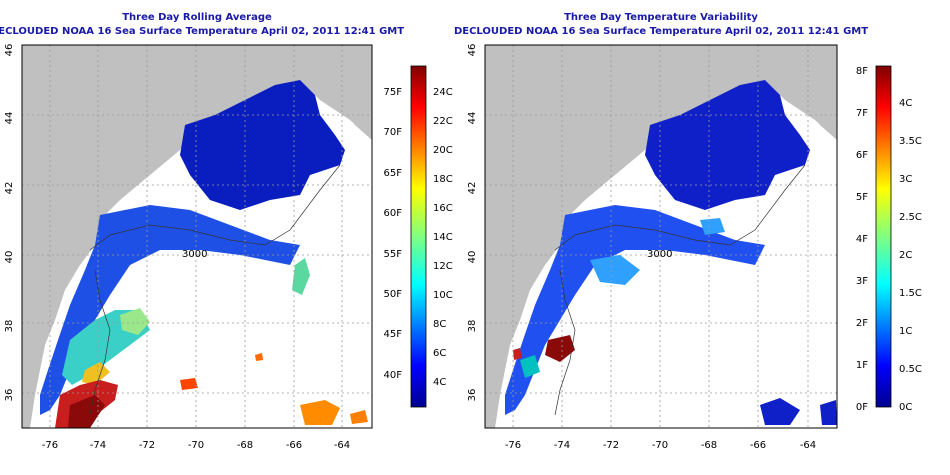  I want to click on left-colorbar-c-labels: 24C 22C 20C 18C 16C 14C 12C 10C 8C 6C 4C, so click(443, 237).